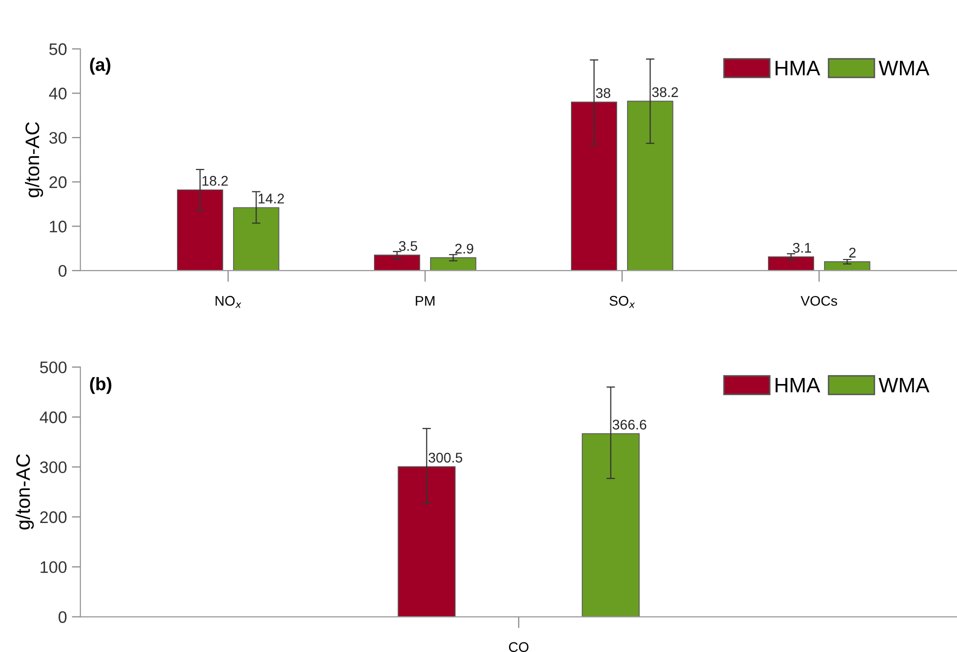 This screenshot has height=652, width=957. What do you see at coordinates (425, 301) in the screenshot?
I see `x-tick-label: PM` at bounding box center [425, 301].